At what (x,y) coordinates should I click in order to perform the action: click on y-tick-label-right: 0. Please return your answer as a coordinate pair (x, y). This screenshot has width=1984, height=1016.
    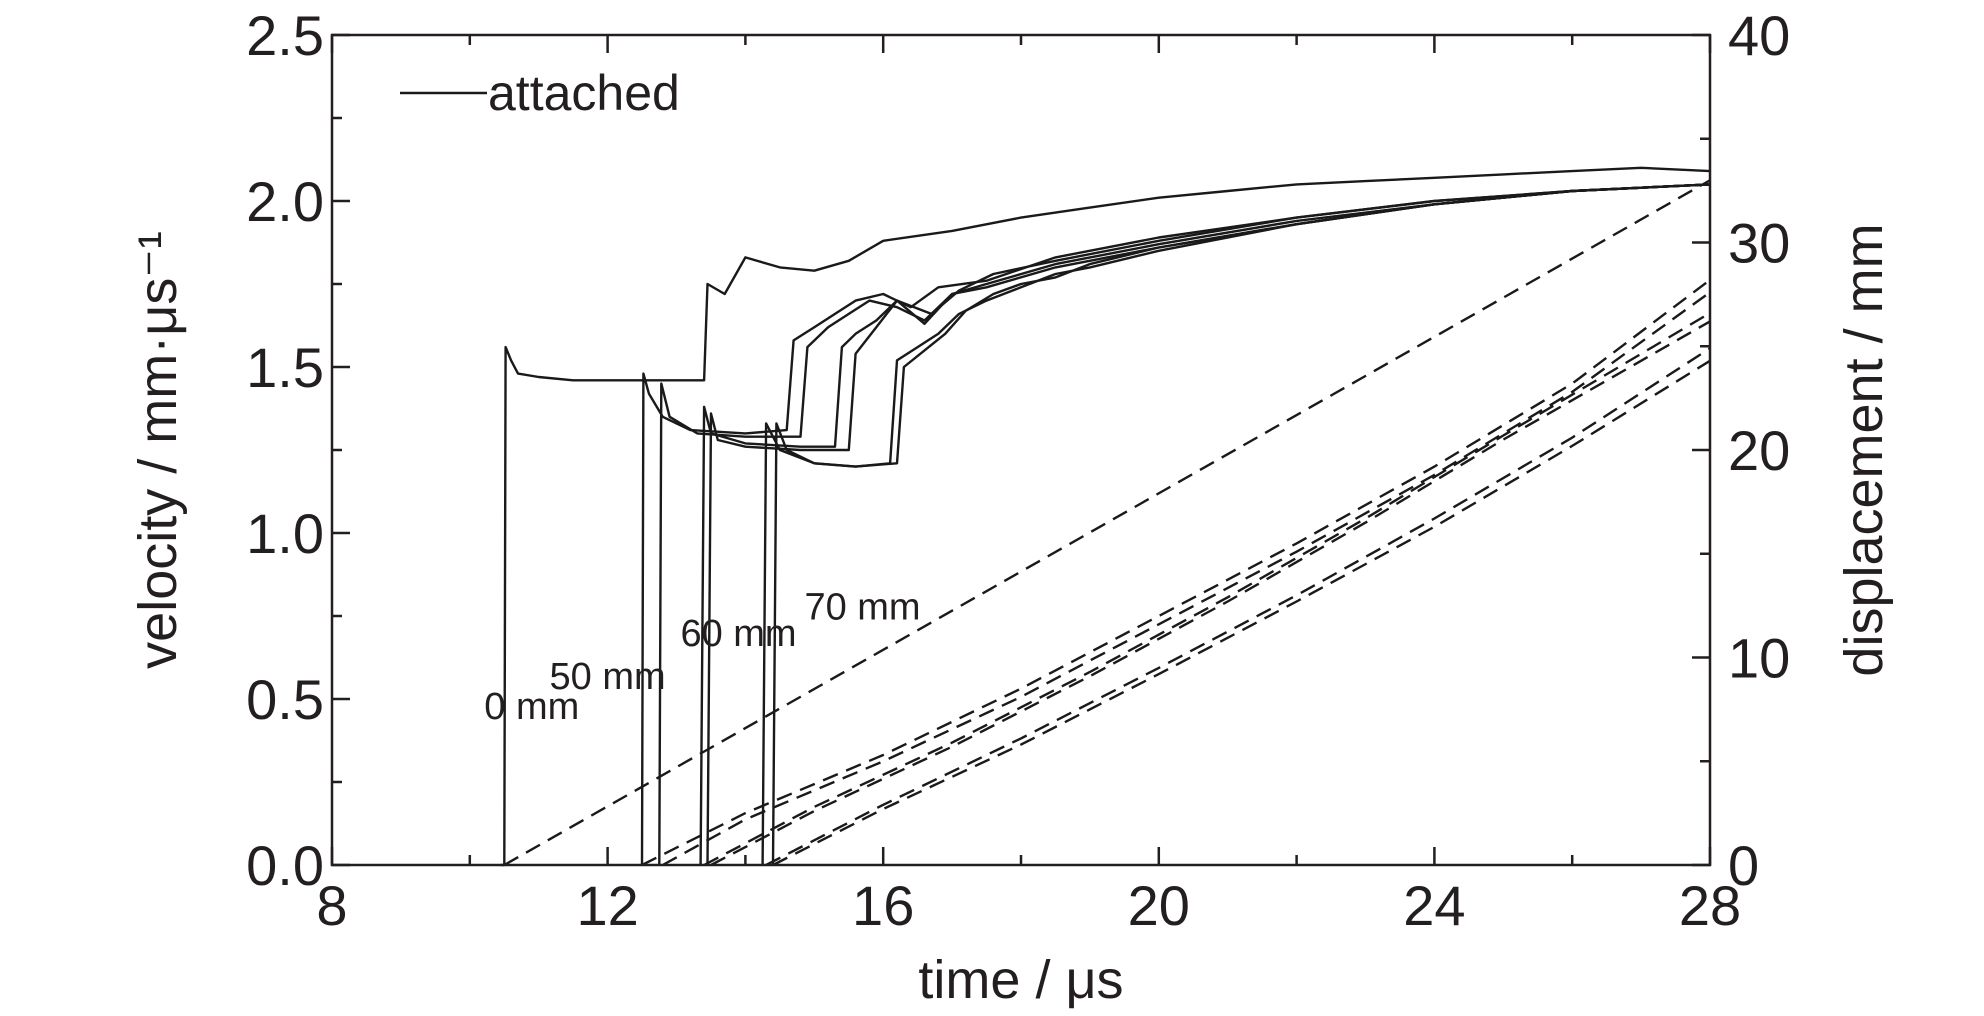
    Looking at the image, I should click on (1743, 865).